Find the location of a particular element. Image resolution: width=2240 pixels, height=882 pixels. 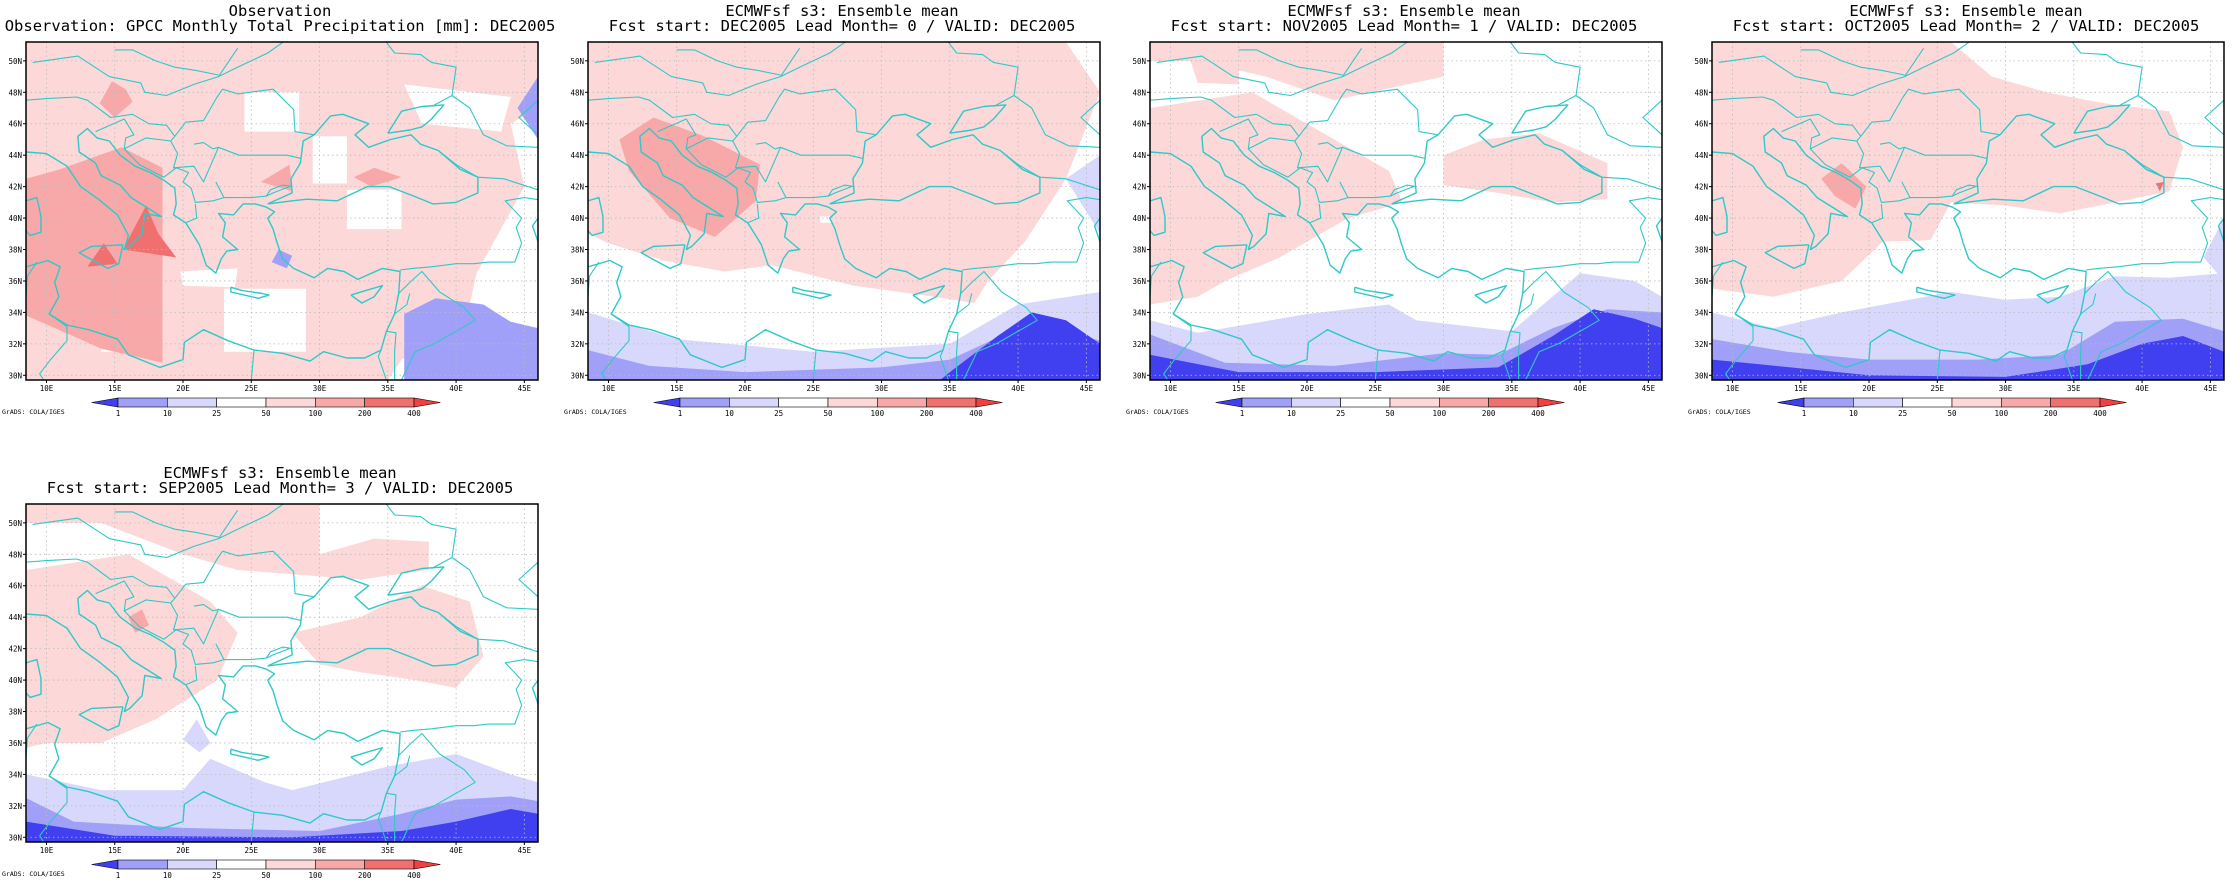

colorbar-label: 200 is located at coordinates (927, 413).